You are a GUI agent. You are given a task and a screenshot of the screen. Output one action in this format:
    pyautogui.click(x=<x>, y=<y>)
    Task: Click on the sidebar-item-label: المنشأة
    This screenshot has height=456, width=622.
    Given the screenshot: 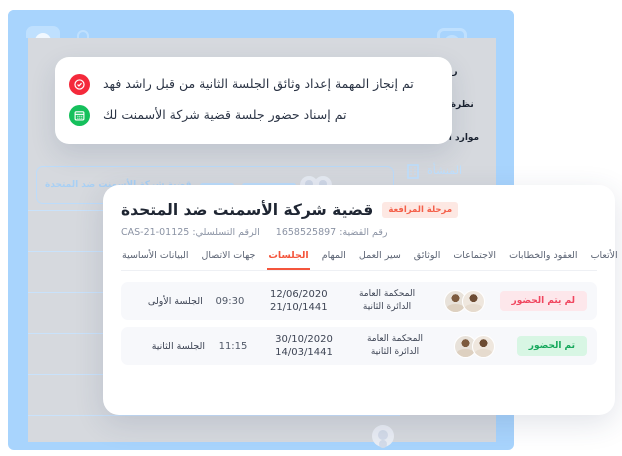 What is the action you would take?
    pyautogui.click(x=445, y=170)
    